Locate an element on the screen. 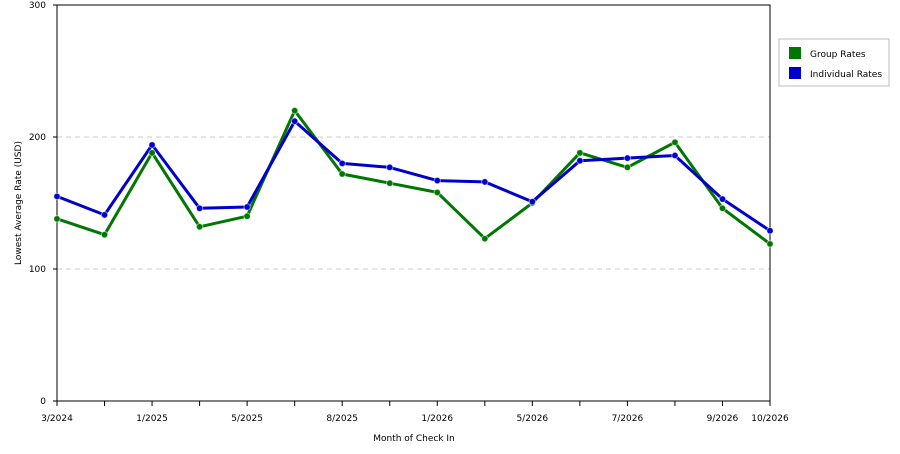 Image resolution: width=900 pixels, height=454 pixels. y-axis-title: Lowest Average Rate (USD) is located at coordinates (19, 203).